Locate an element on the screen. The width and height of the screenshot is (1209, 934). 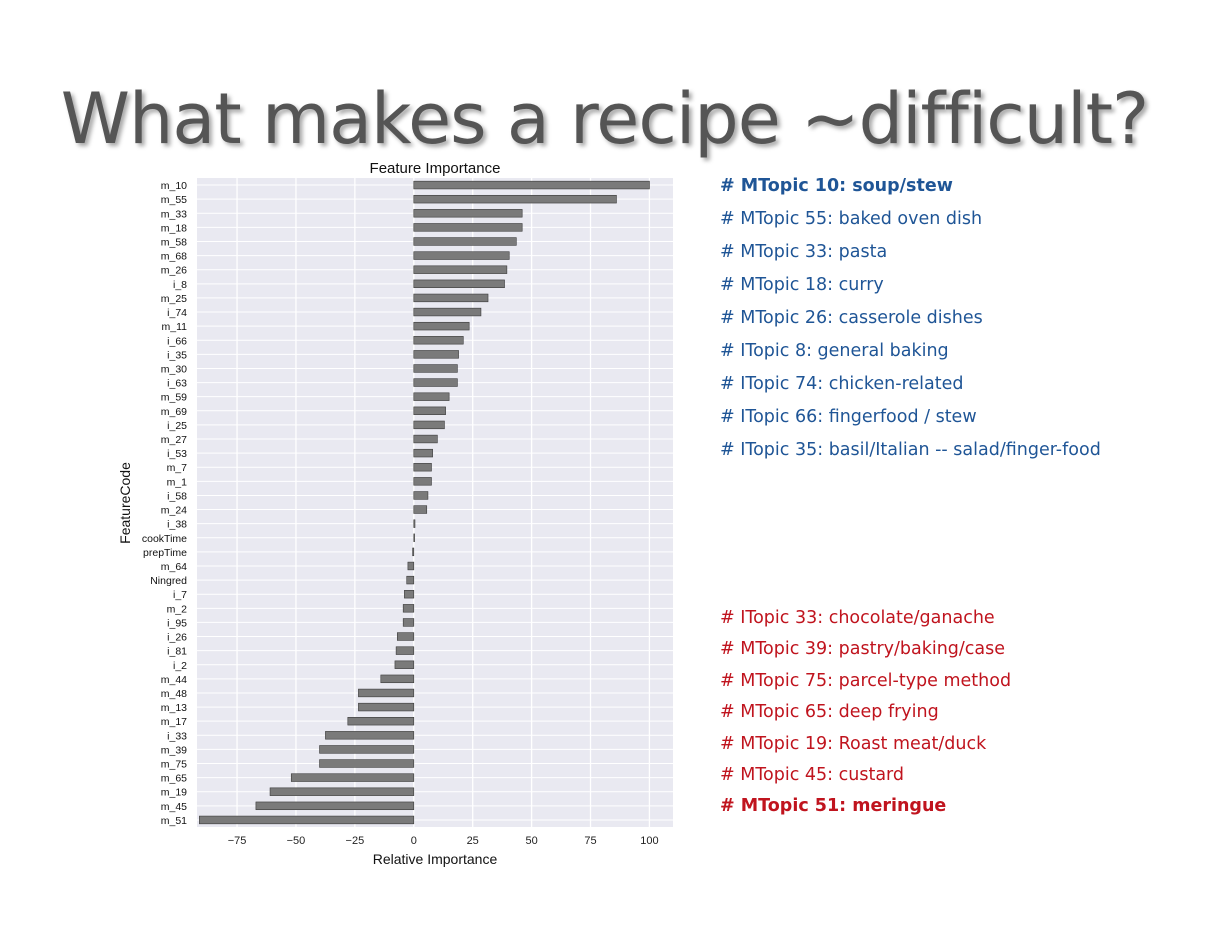
y-tick-label: m_39 is located at coordinates (174, 750).